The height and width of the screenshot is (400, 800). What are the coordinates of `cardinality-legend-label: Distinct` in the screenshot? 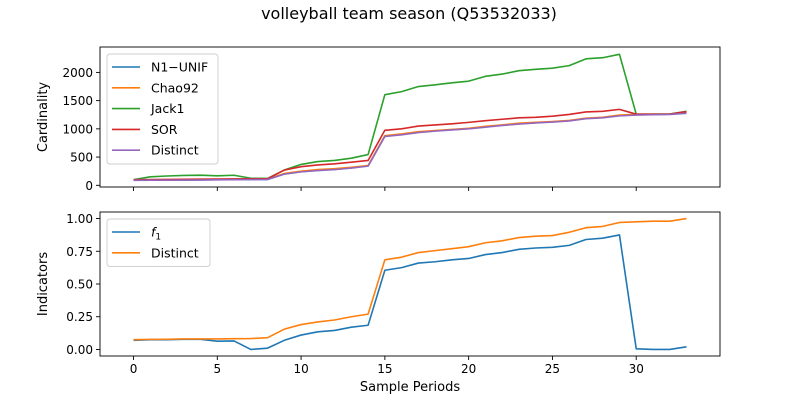 It's located at (175, 150).